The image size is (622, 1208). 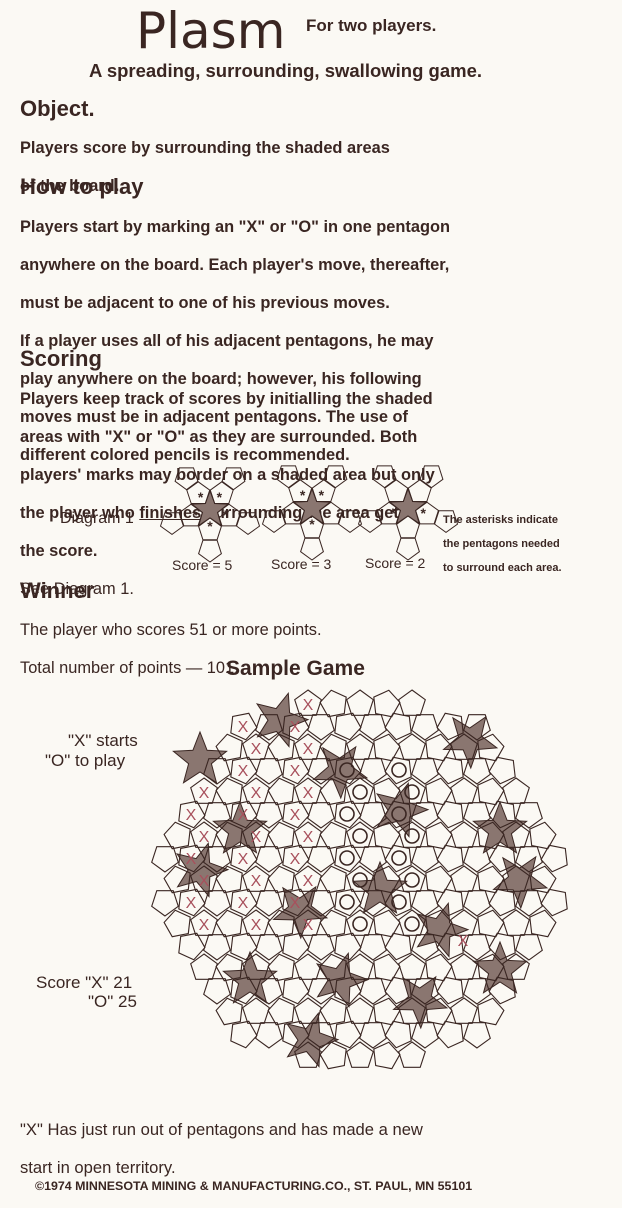 I want to click on diagram1-note-line: to surround each area., so click(x=502, y=568).